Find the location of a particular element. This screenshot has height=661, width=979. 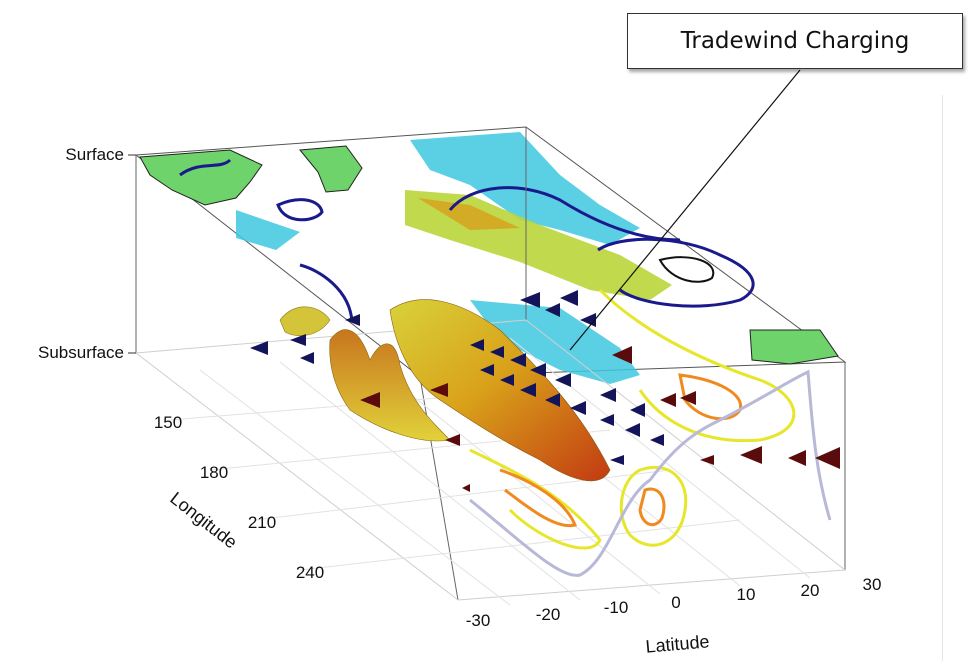

latitude-tick: 0 is located at coordinates (675, 602).